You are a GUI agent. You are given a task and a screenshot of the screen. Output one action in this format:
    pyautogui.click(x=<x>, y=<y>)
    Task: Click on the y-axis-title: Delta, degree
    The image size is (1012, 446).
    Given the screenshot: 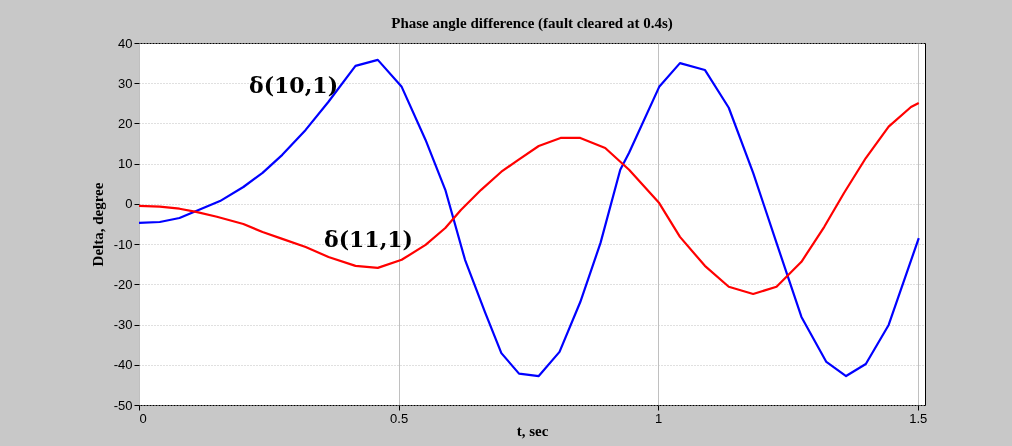 What is the action you would take?
    pyautogui.click(x=97, y=224)
    